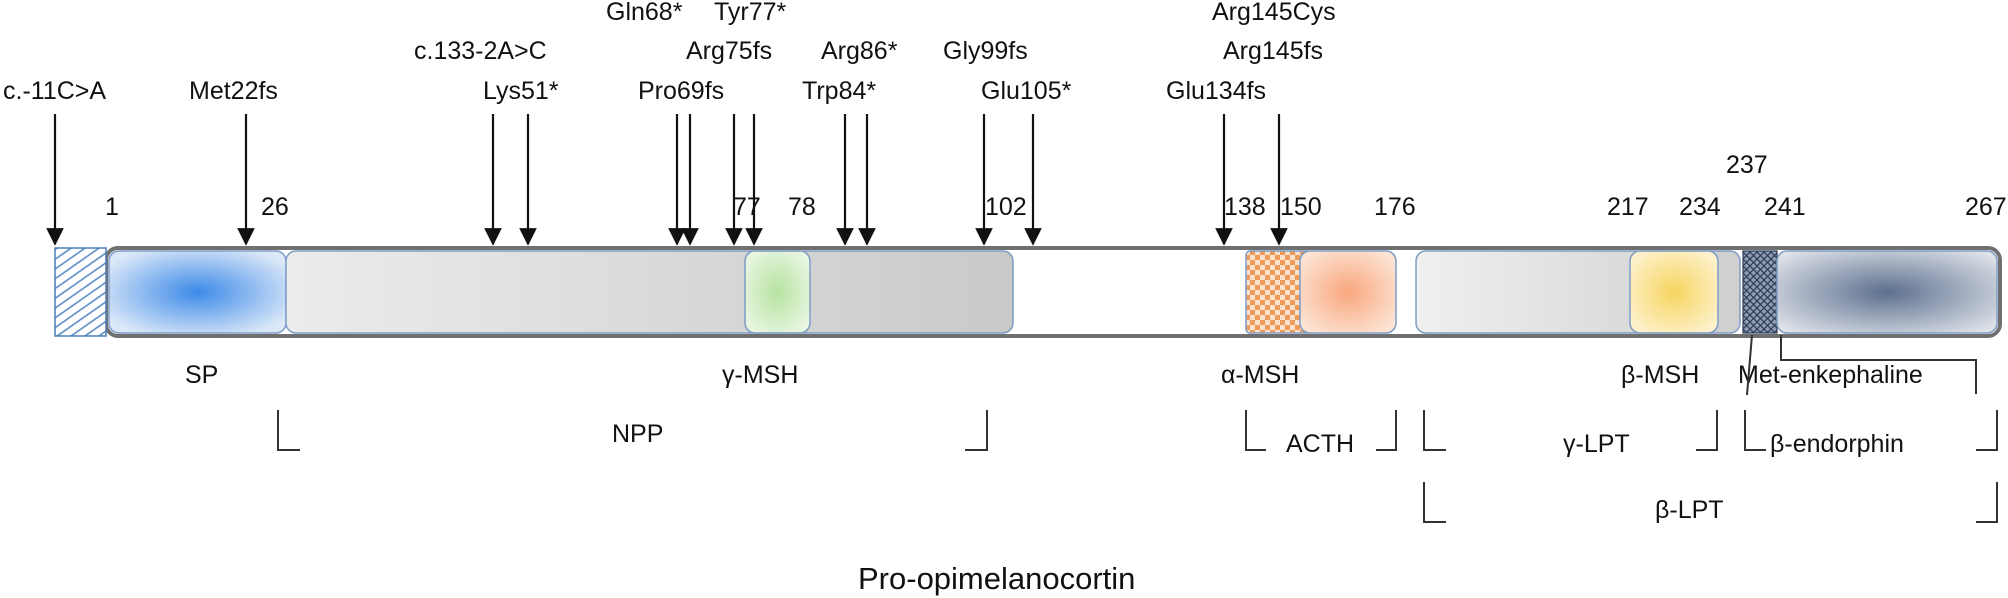 This screenshot has width=2008, height=598. I want to click on label-tyr77: Tyr77*, so click(750, 13).